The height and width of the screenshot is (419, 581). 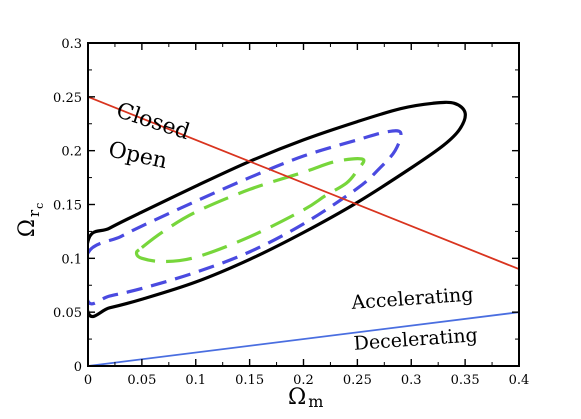 I want to click on y-tick-label: 0, so click(x=78, y=367).